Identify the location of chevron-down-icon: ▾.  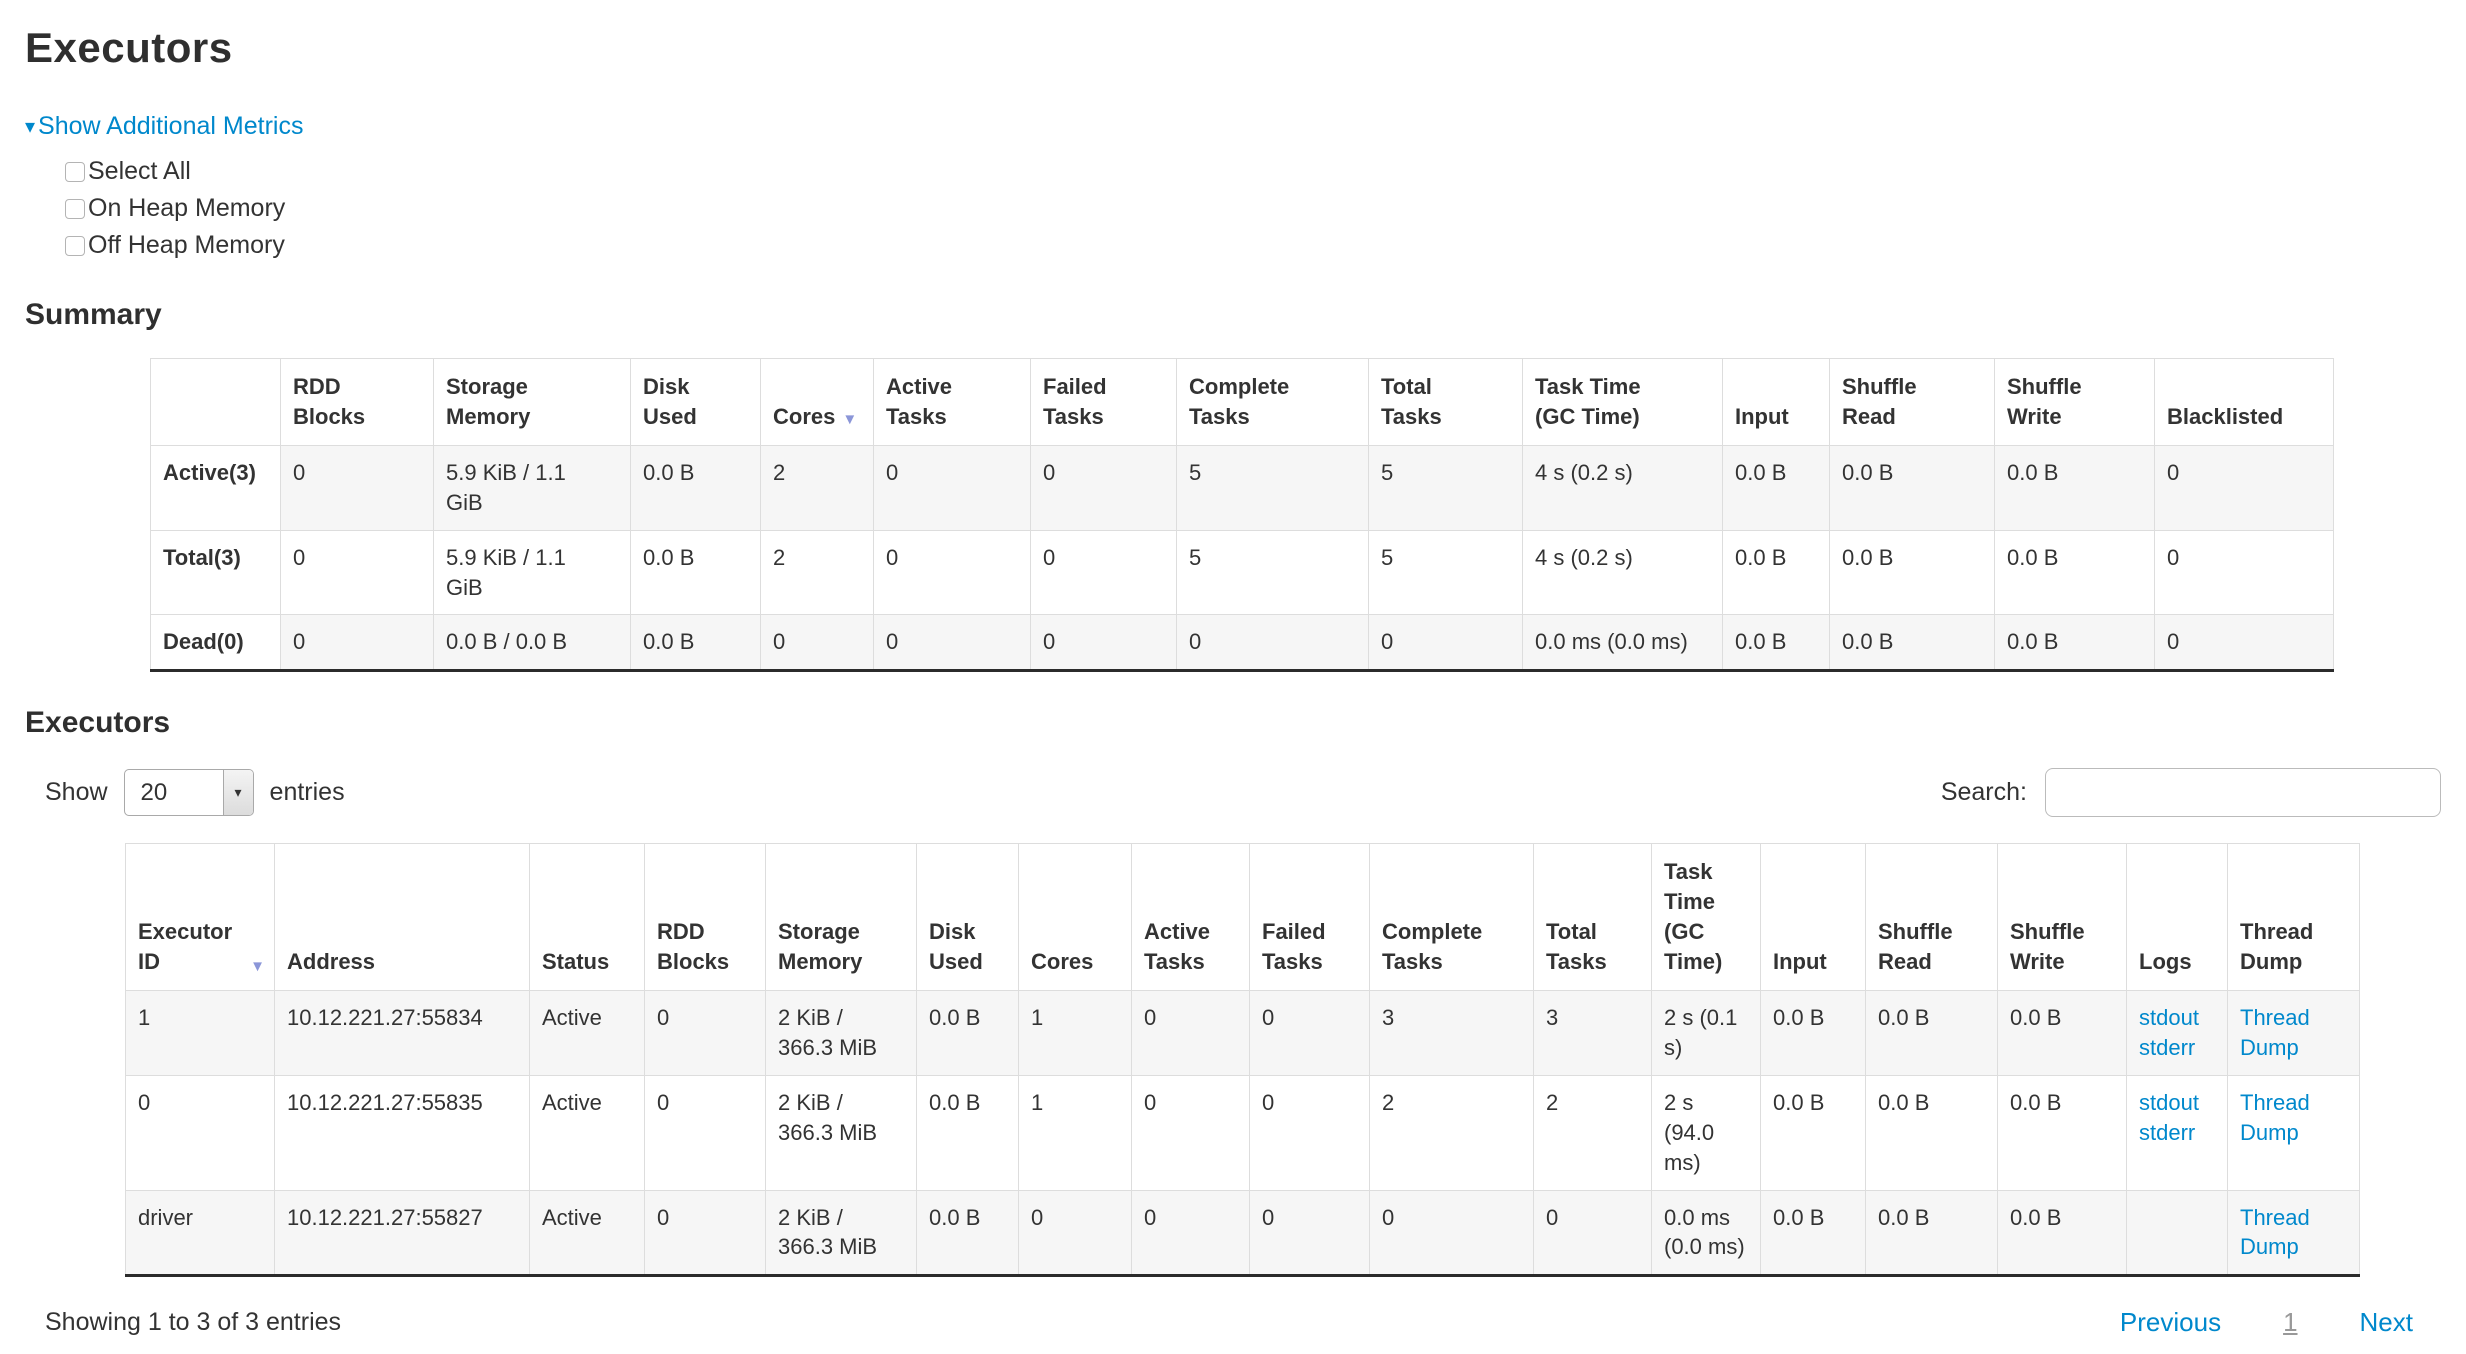
(30, 126).